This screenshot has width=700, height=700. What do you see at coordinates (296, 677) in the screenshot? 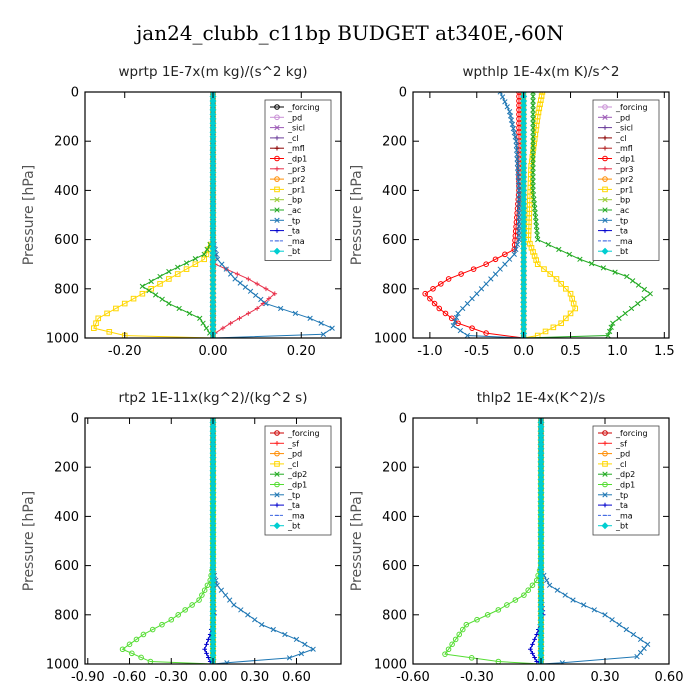
I see `x-tick-label: 0.60` at bounding box center [296, 677].